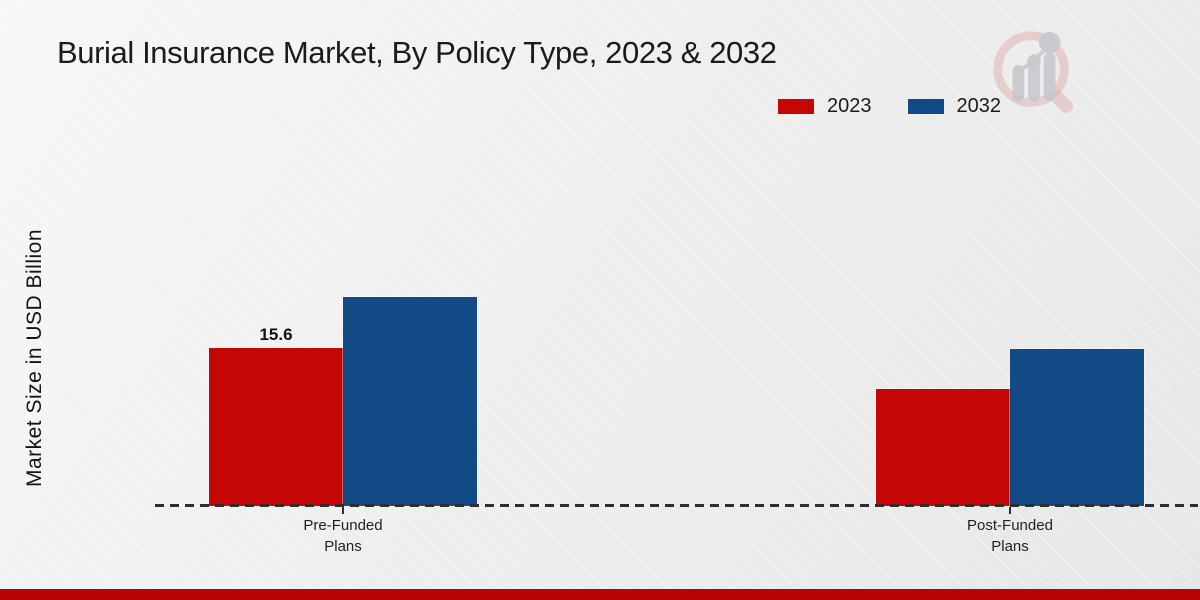 Image resolution: width=1200 pixels, height=600 pixels. Describe the element at coordinates (343, 536) in the screenshot. I see `category-label: Pre-Funded Plans` at that location.